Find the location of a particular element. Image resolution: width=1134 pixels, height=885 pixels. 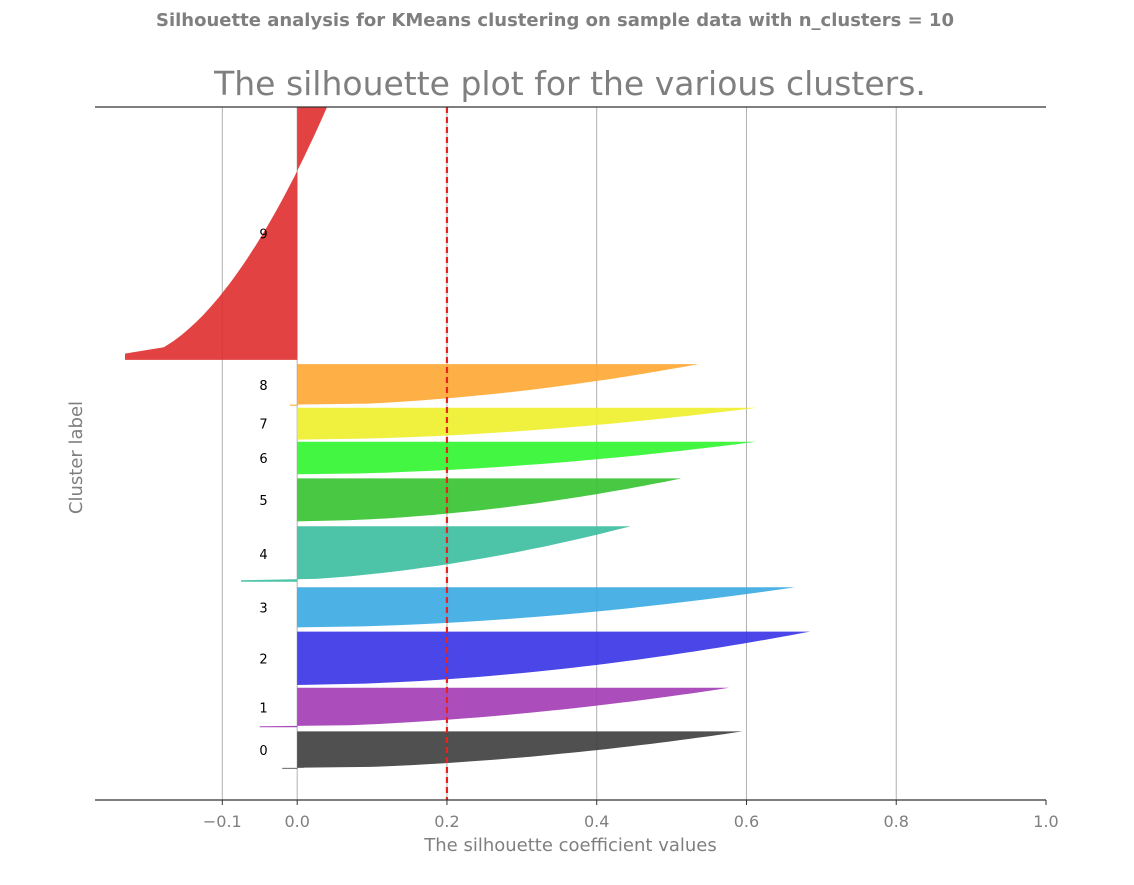

cluster-8-label: 8 is located at coordinates (263, 386).